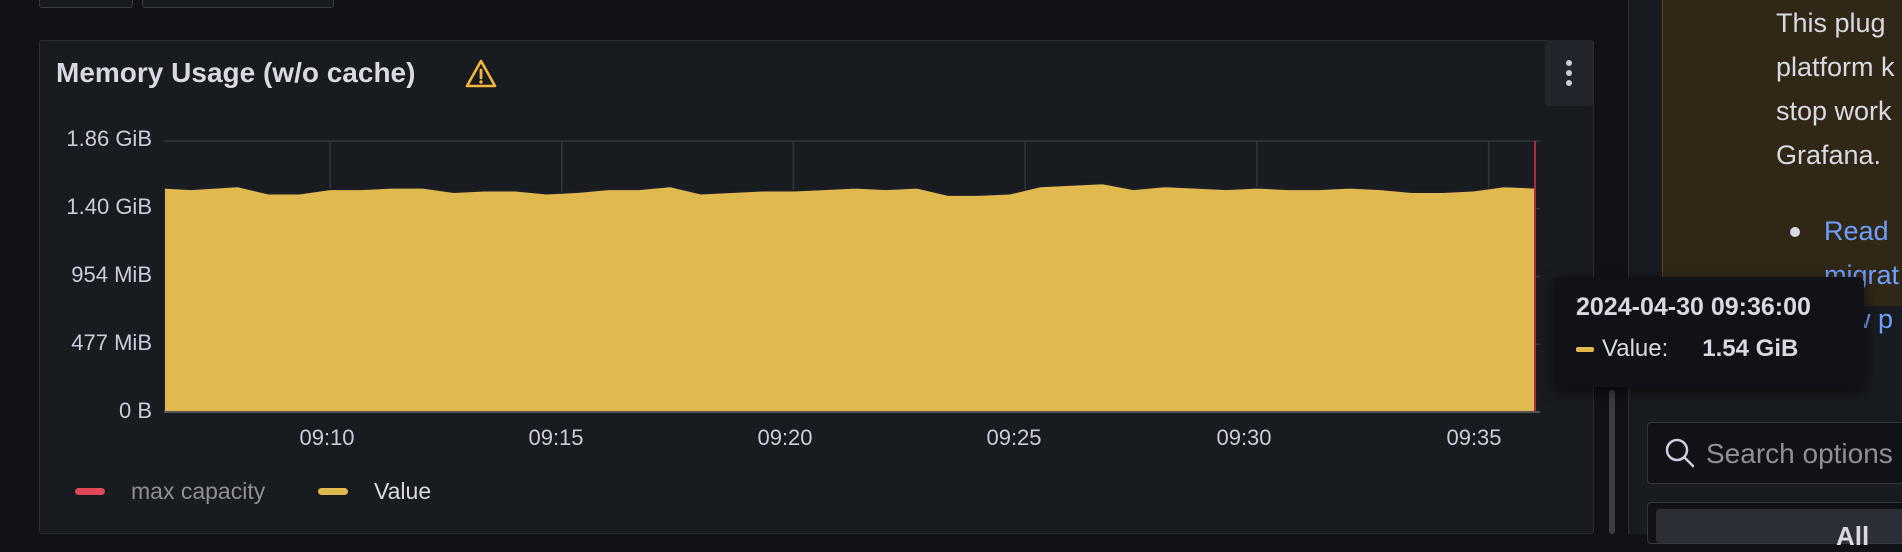 This screenshot has height=552, width=1902. What do you see at coordinates (1680, 453) in the screenshot?
I see `search-icon` at bounding box center [1680, 453].